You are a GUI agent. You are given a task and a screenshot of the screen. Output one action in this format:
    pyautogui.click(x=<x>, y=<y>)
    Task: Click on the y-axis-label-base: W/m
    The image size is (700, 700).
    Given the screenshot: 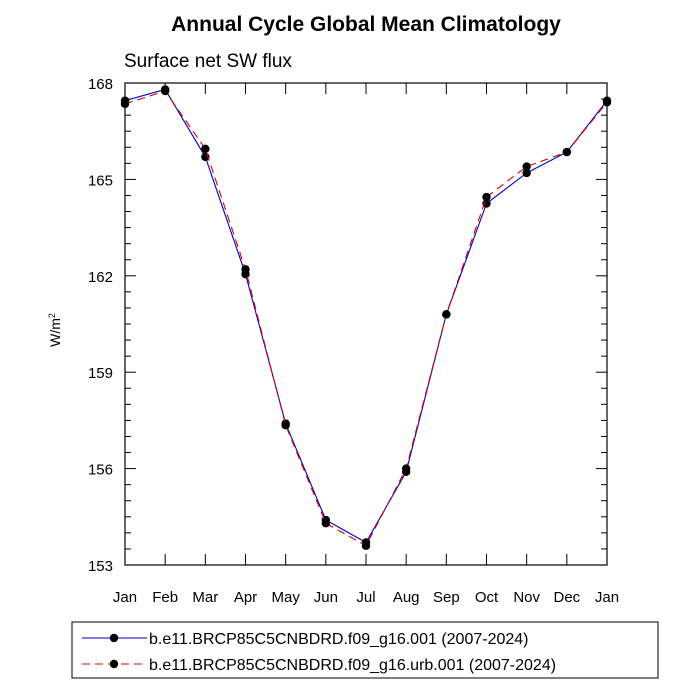 What is the action you would take?
    pyautogui.click(x=55, y=332)
    